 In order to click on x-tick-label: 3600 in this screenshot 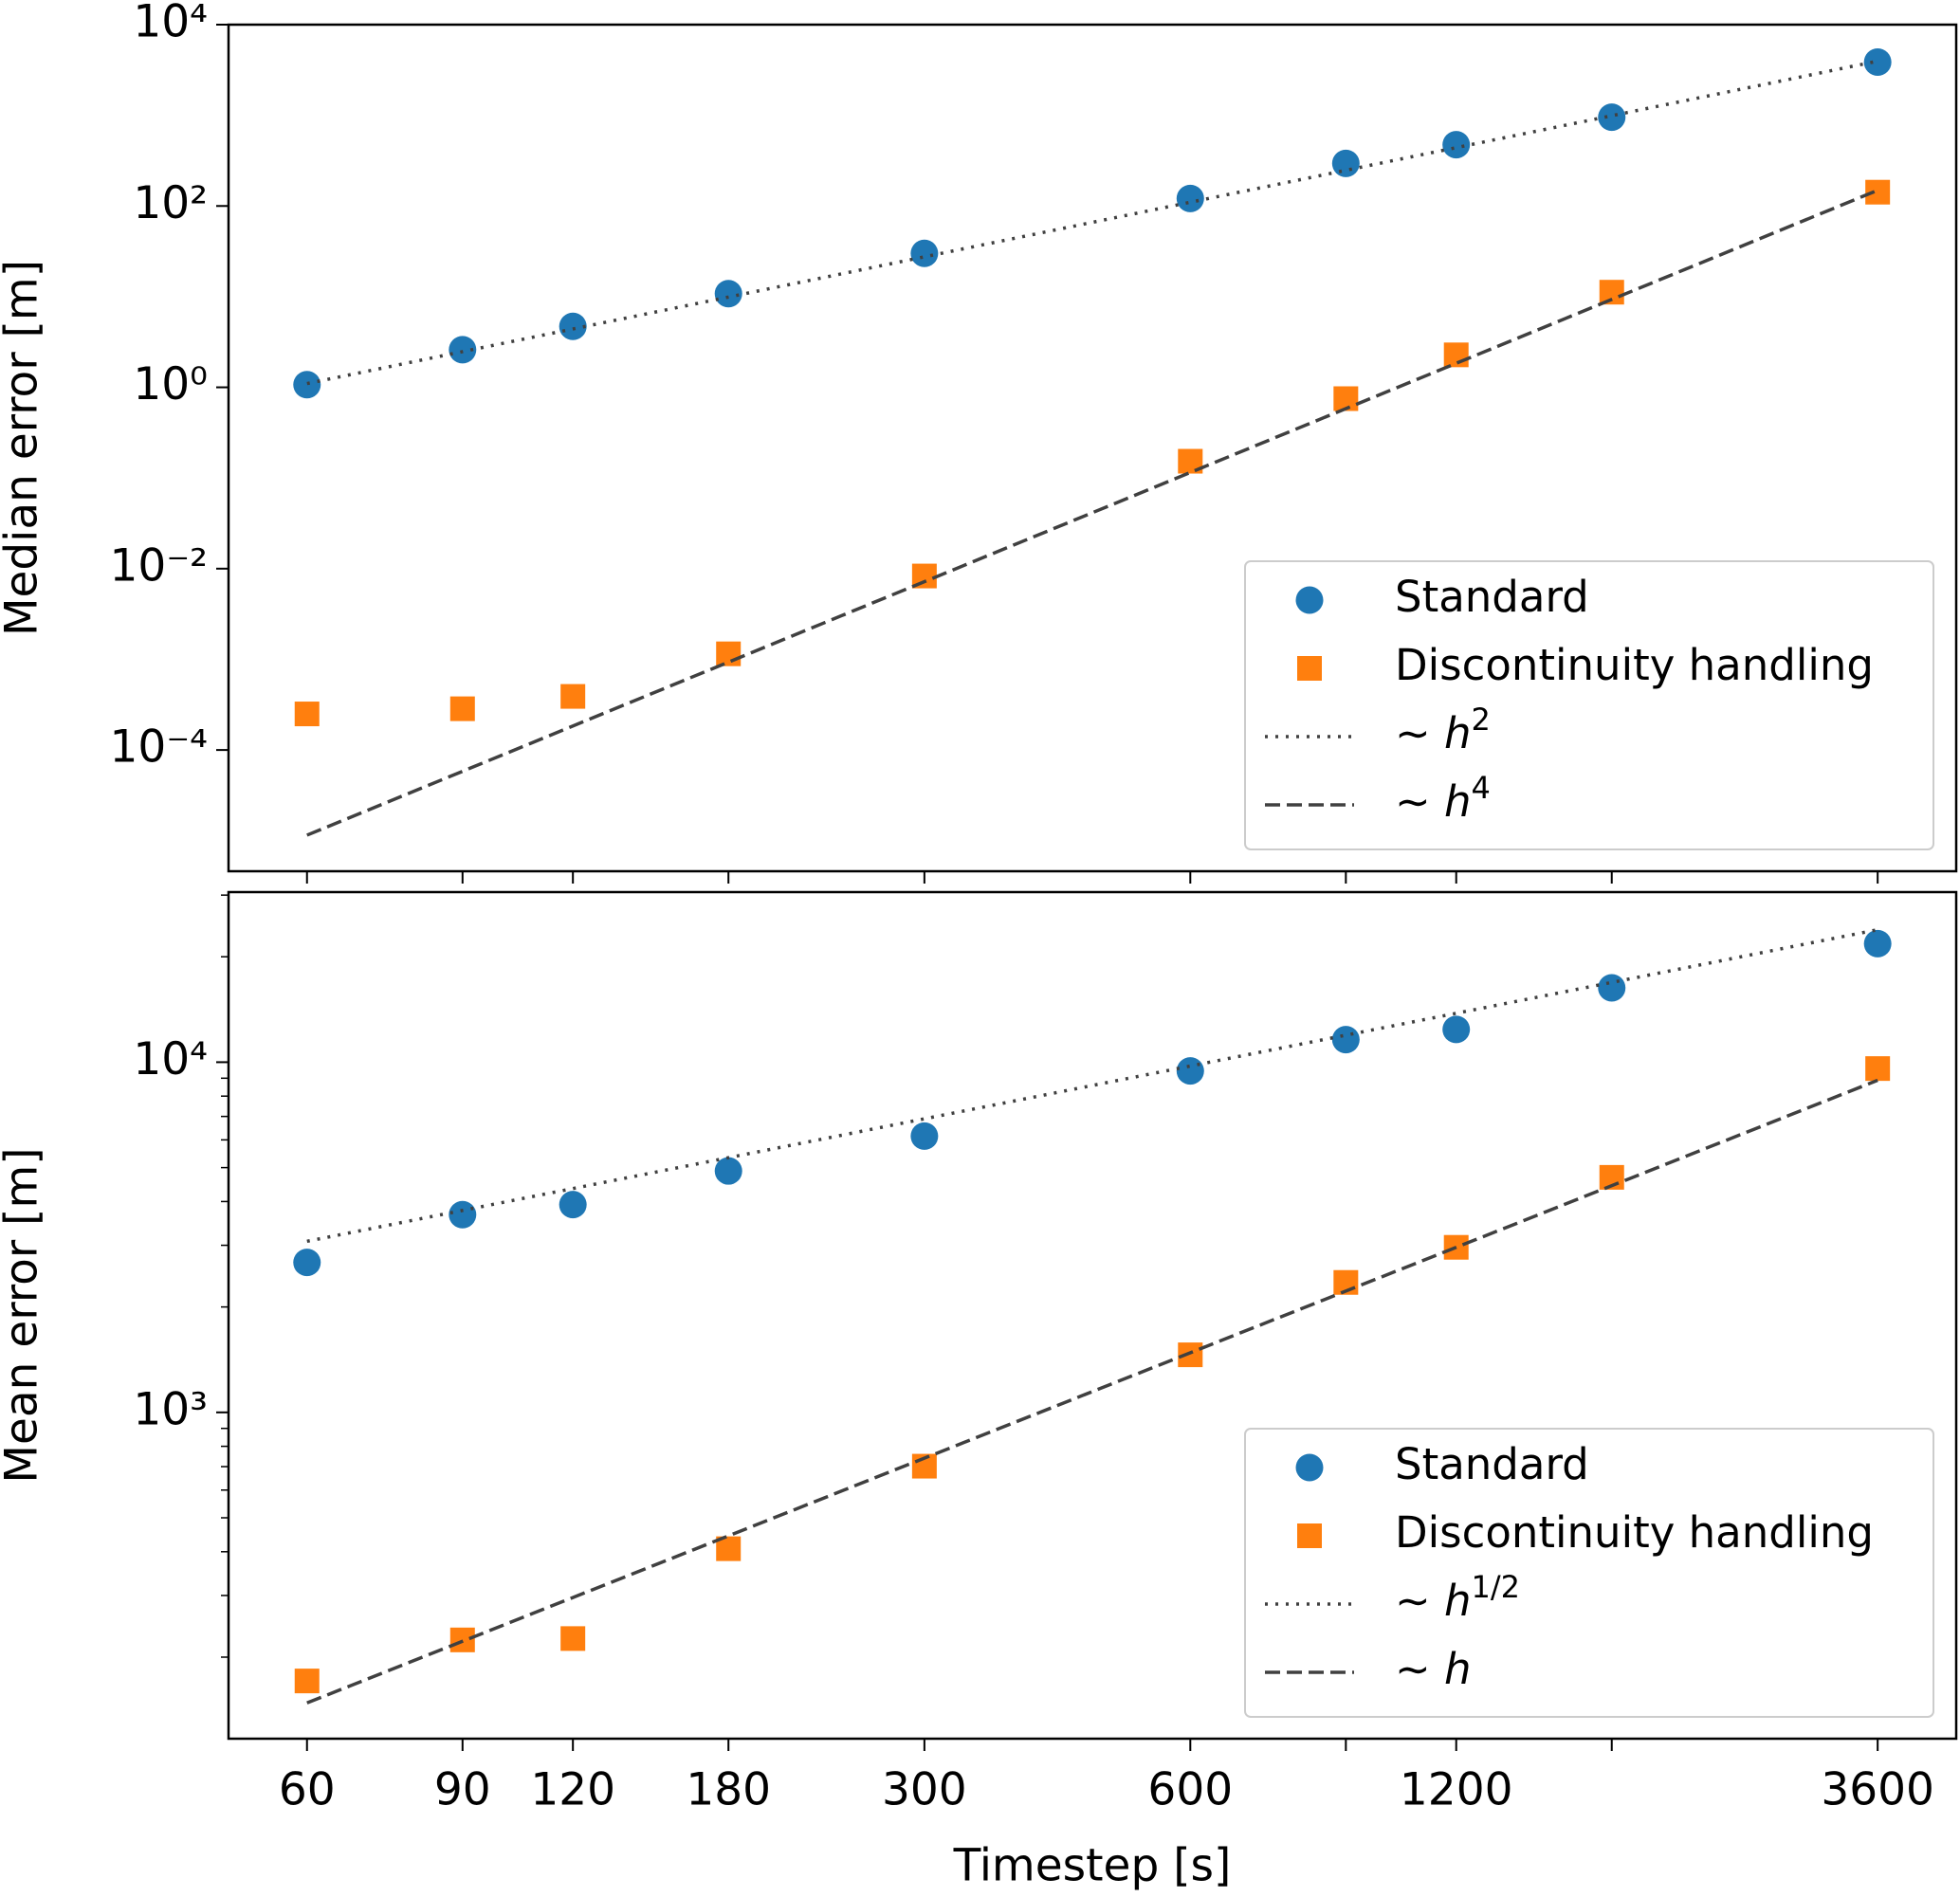, I will do `click(1877, 1790)`.